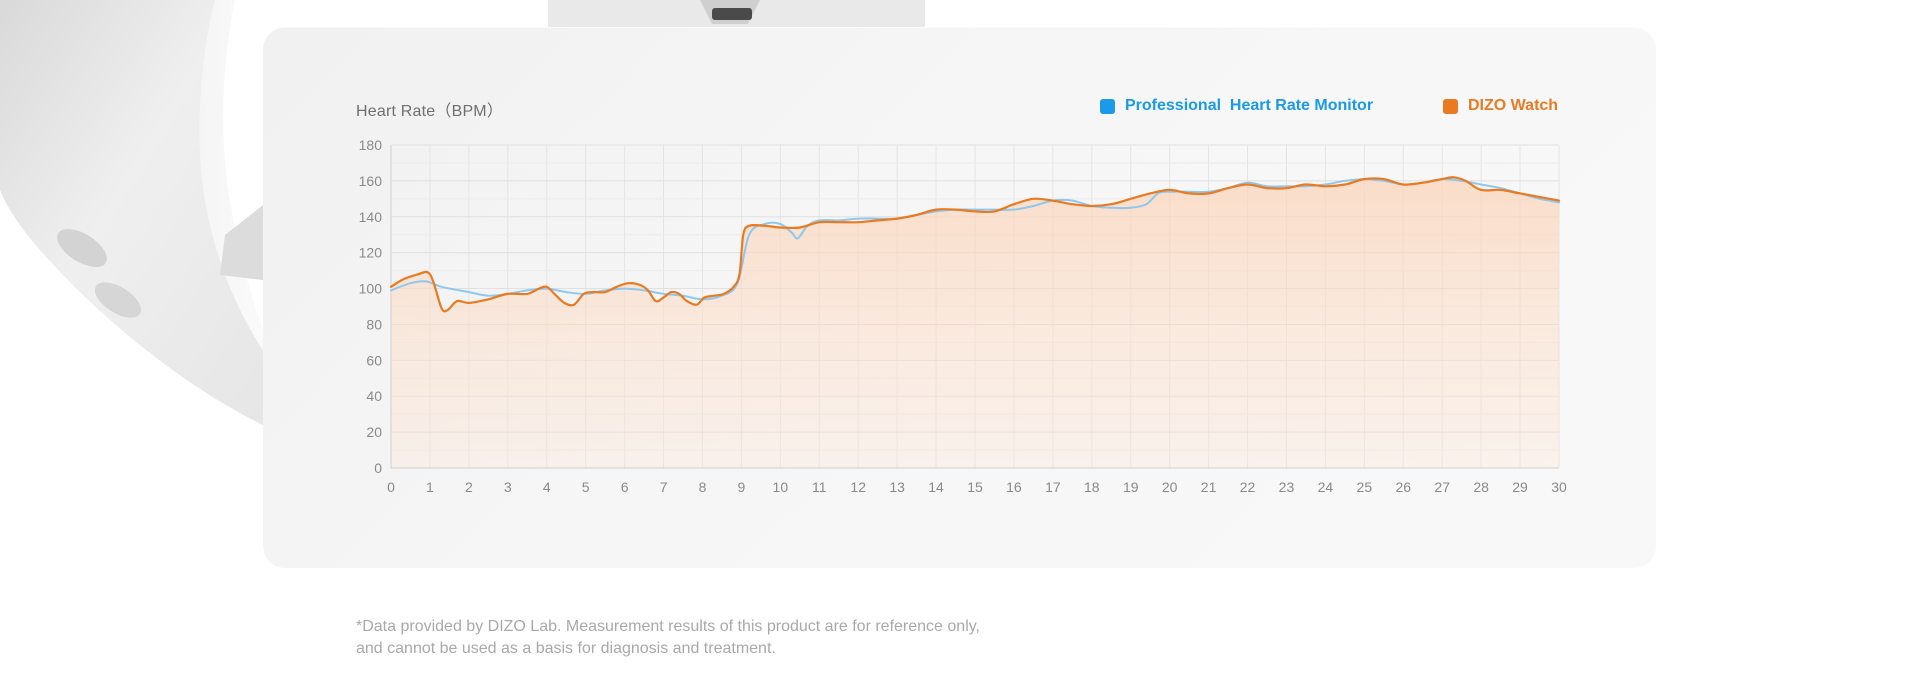  What do you see at coordinates (1248, 487) in the screenshot?
I see `x-tick-label: 22` at bounding box center [1248, 487].